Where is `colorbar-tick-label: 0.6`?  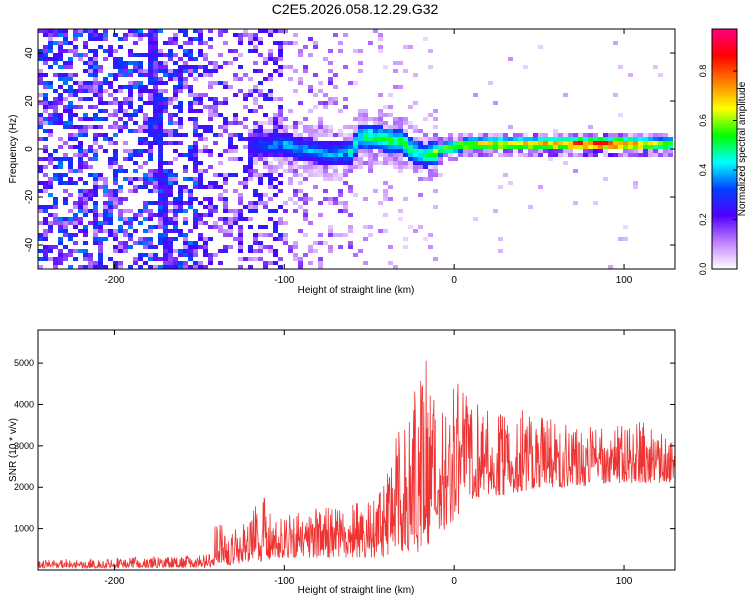
colorbar-tick-label: 0.6 is located at coordinates (703, 120).